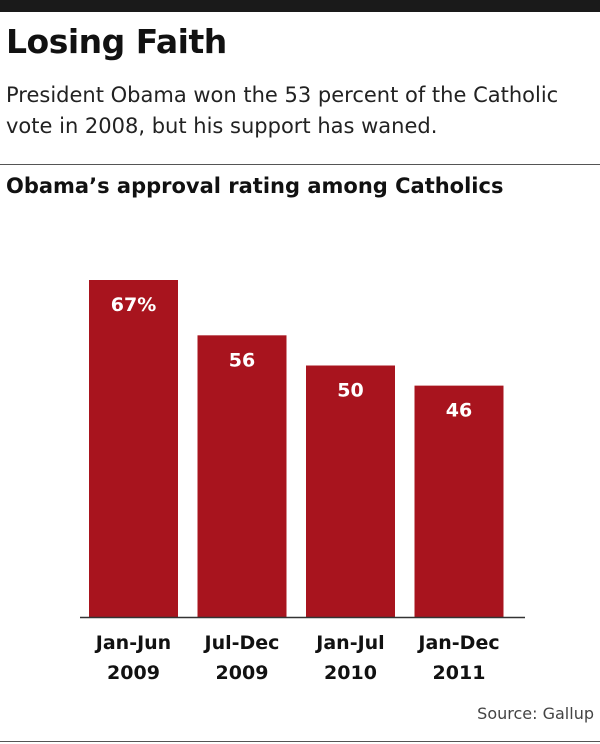 This screenshot has height=744, width=600. What do you see at coordinates (457, 643) in the screenshot?
I see `category-label: Jan-Dec` at bounding box center [457, 643].